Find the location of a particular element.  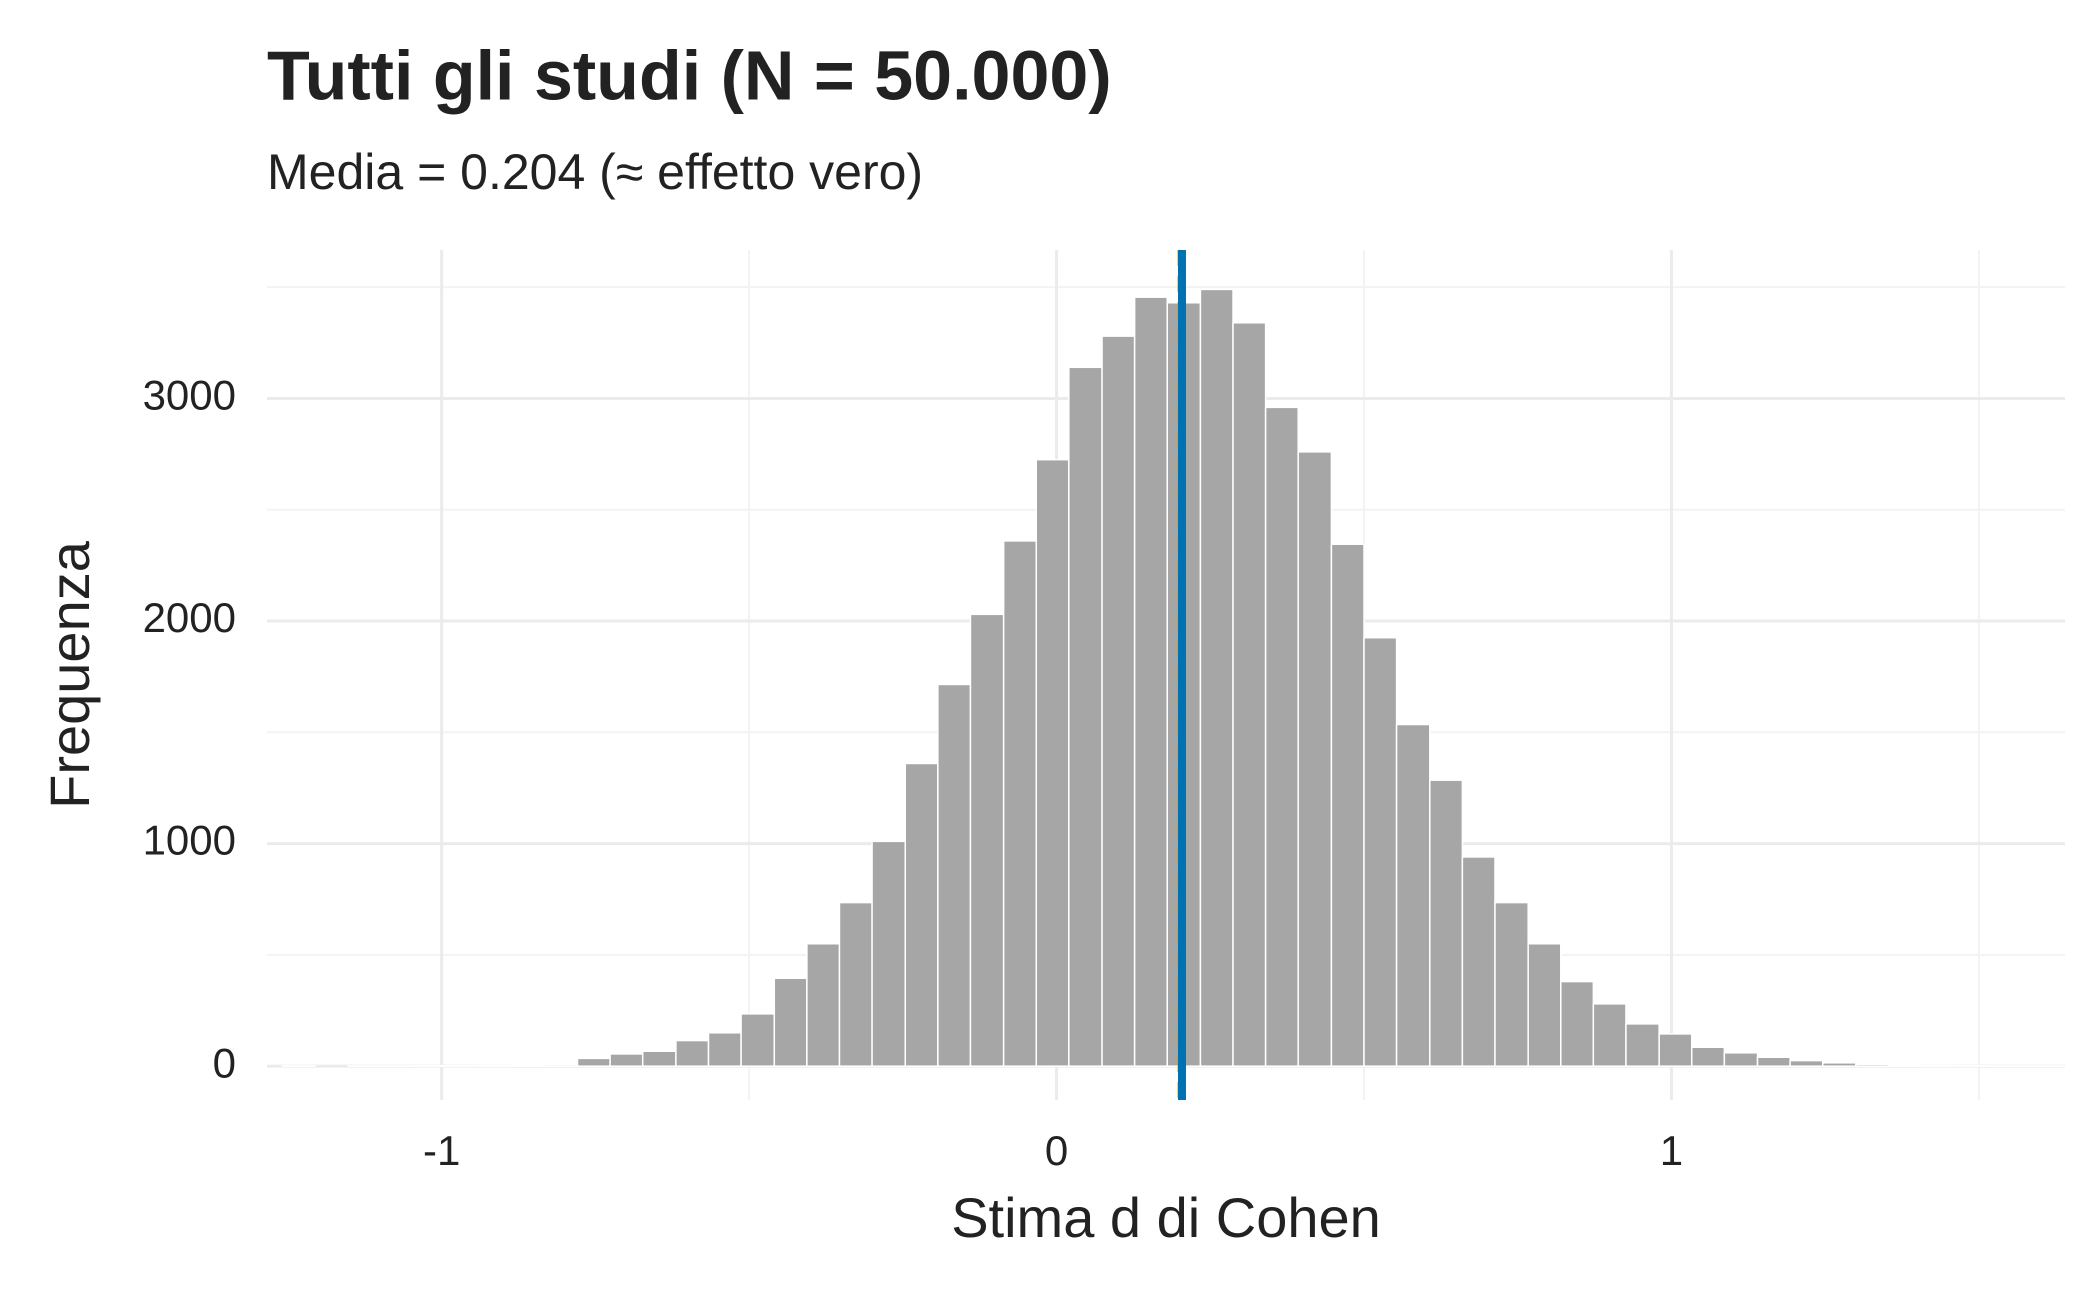

y-tick-label: 3000 is located at coordinates (189, 395).